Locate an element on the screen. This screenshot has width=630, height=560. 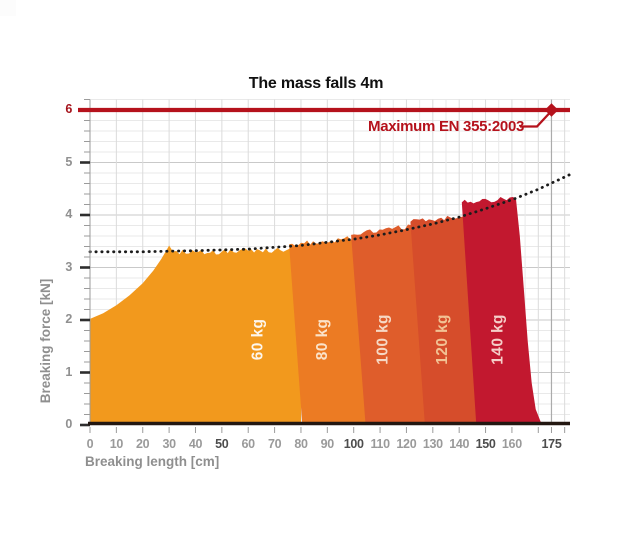
x-tick-label: 130 is located at coordinates (432, 444).